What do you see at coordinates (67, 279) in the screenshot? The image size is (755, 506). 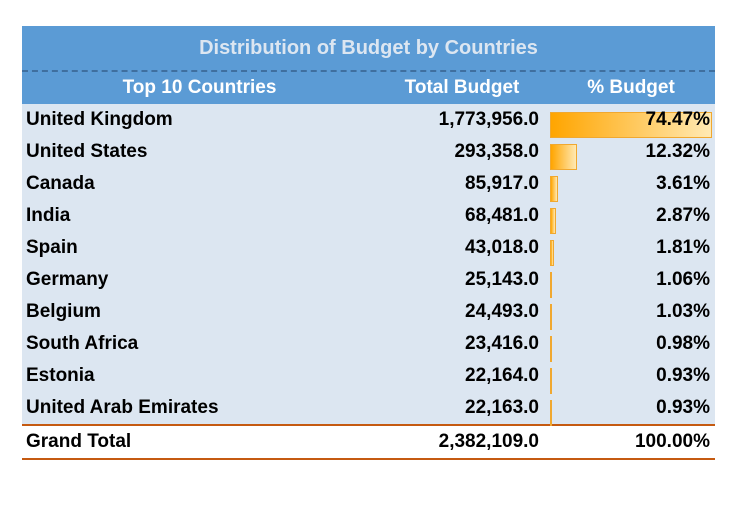 I see `country-name: Germany` at bounding box center [67, 279].